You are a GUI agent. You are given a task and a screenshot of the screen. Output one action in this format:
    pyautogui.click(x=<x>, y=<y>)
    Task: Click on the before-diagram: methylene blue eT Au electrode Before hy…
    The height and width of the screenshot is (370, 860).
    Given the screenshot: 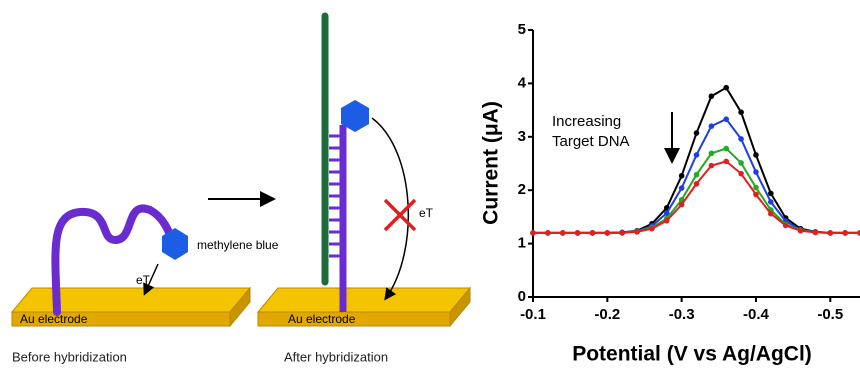 What is the action you would take?
    pyautogui.click(x=144, y=284)
    